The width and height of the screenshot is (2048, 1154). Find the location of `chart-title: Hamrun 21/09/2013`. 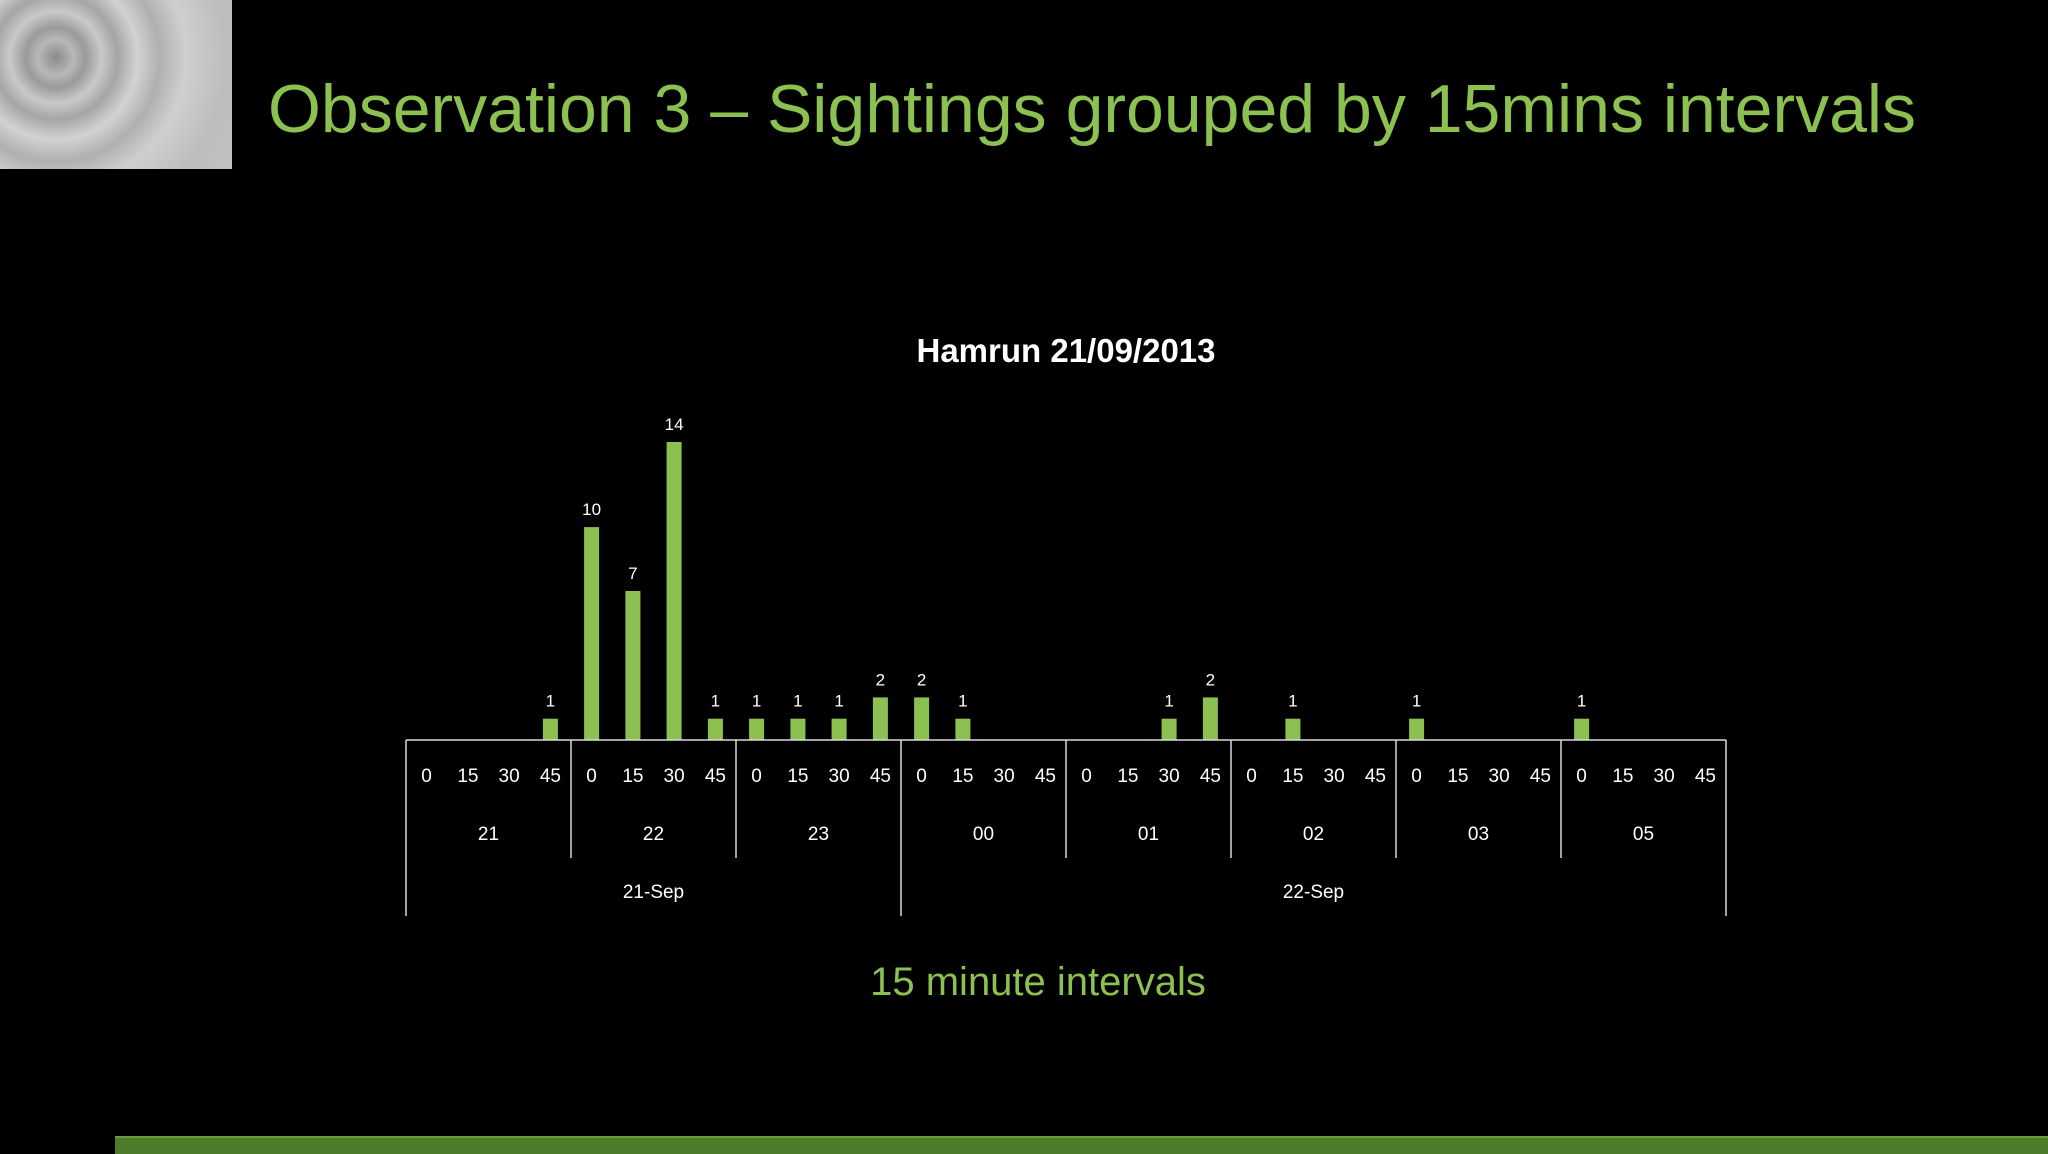

chart-title: Hamrun 21/09/2013 is located at coordinates (1065, 350).